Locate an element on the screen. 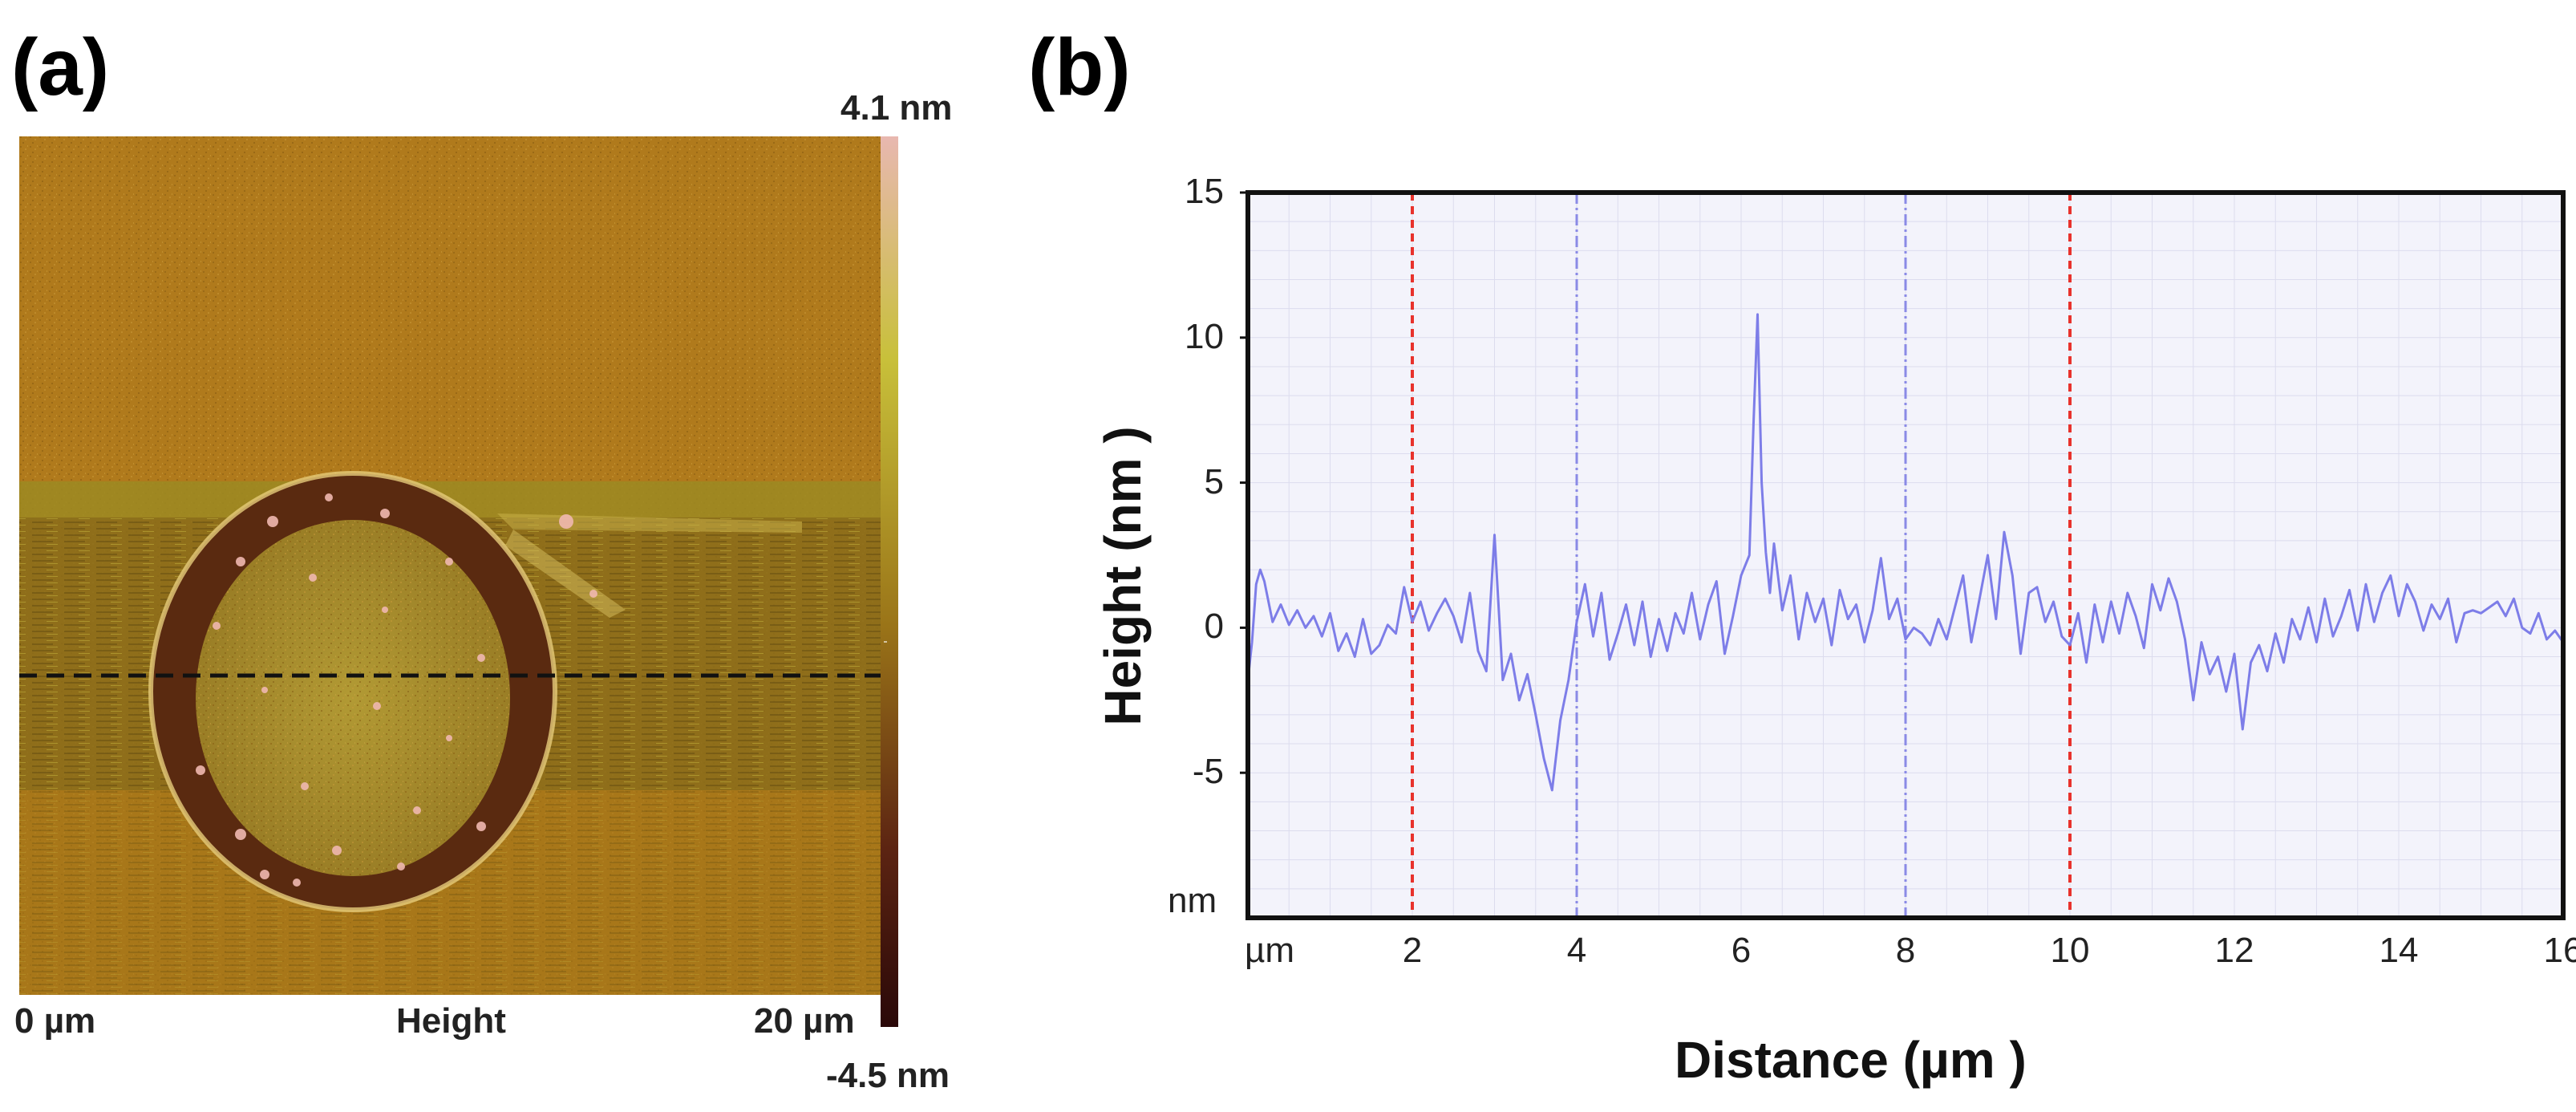 This screenshot has height=1112, width=2576. y-tick-label: 5 is located at coordinates (1214, 481).